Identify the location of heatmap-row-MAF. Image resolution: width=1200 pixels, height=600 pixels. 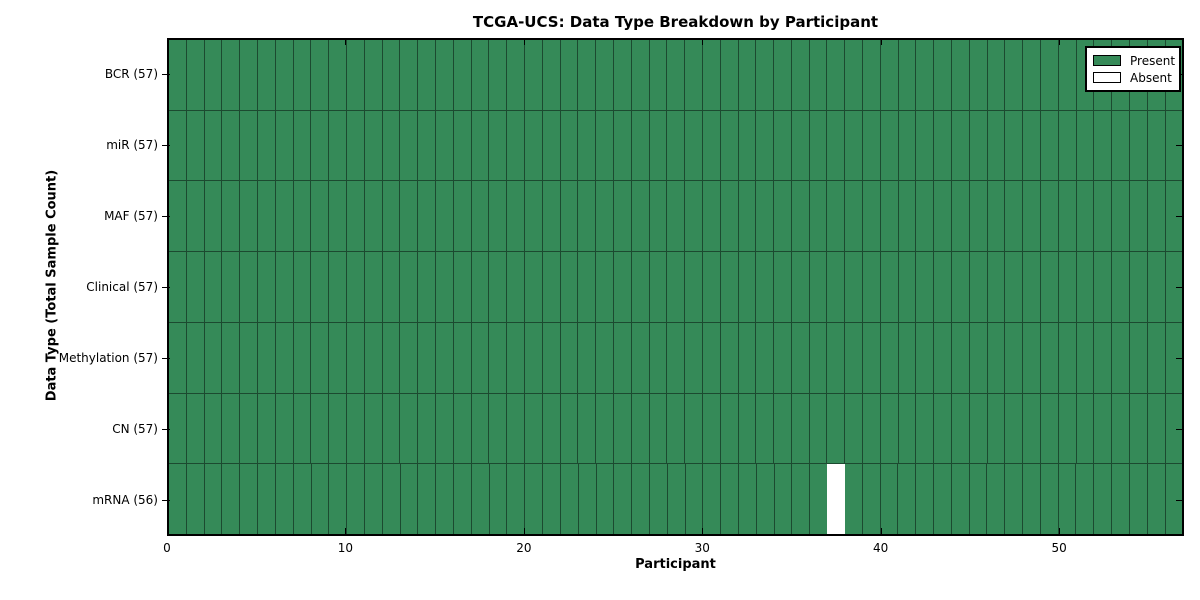
(676, 217).